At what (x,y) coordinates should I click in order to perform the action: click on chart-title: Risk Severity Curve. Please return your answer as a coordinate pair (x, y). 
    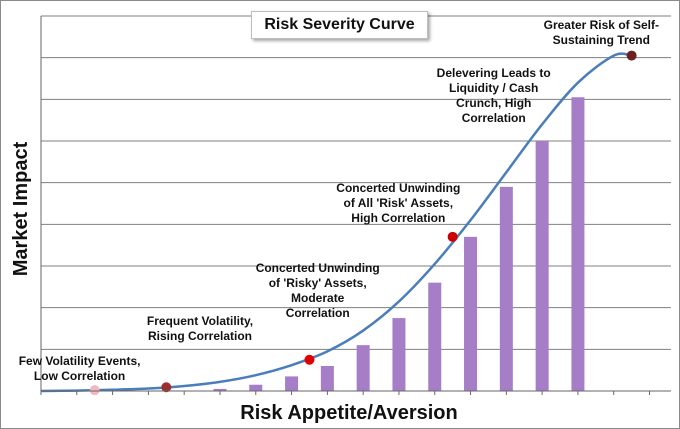
    Looking at the image, I should click on (339, 25).